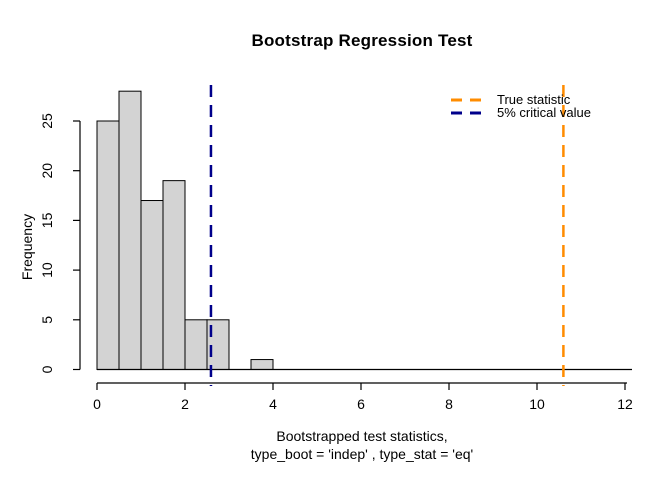 The image size is (672, 480). What do you see at coordinates (47, 121) in the screenshot?
I see `y-tick-label: 25` at bounding box center [47, 121].